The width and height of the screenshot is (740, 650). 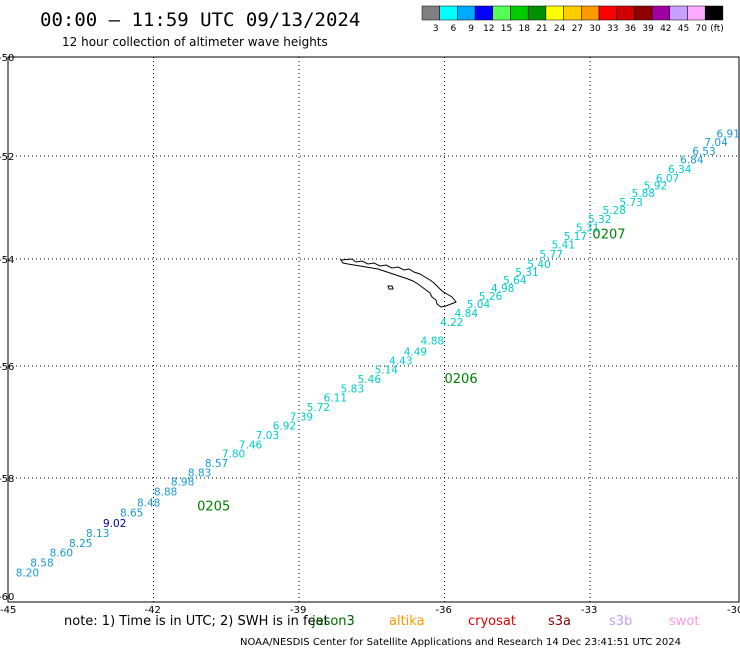 What do you see at coordinates (7, 479) in the screenshot?
I see `lat-tick-label: -58` at bounding box center [7, 479].